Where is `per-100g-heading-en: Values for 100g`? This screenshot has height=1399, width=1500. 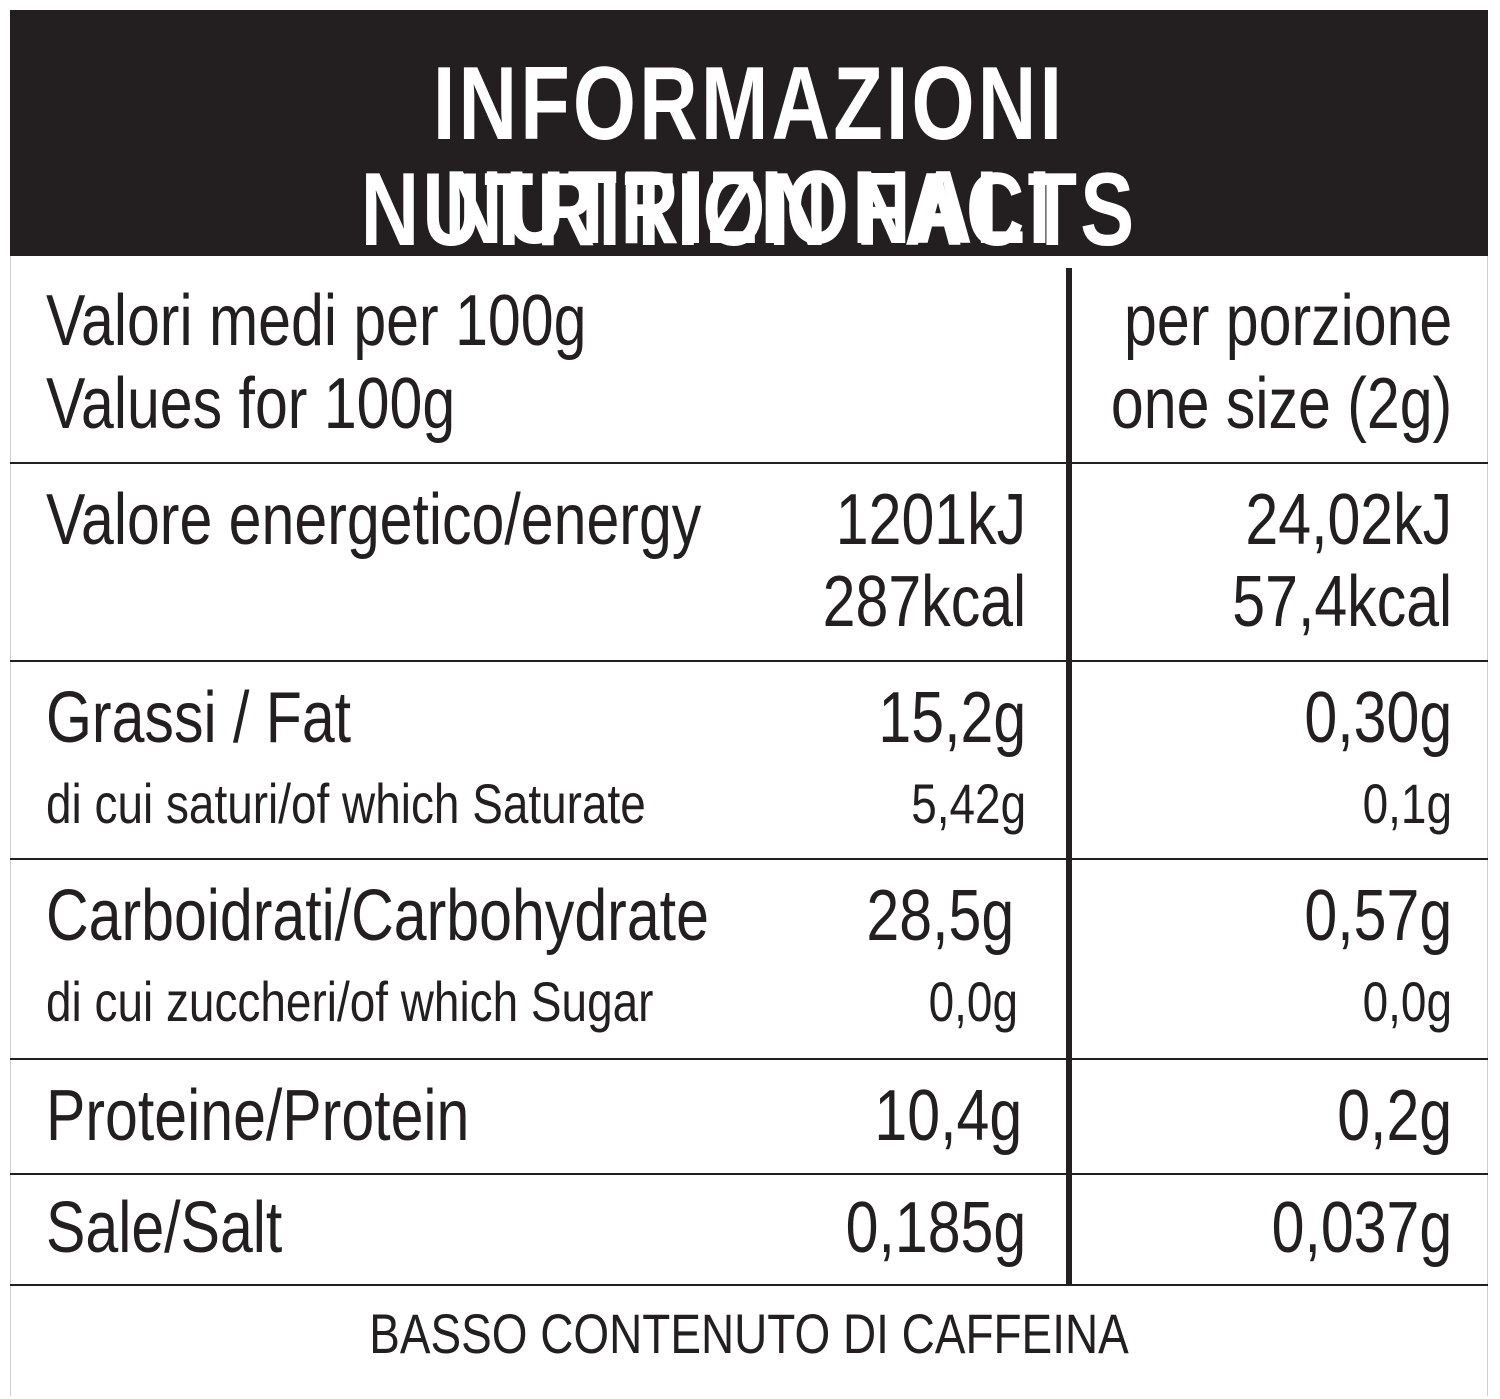 per-100g-heading-en: Values for 100g is located at coordinates (251, 404).